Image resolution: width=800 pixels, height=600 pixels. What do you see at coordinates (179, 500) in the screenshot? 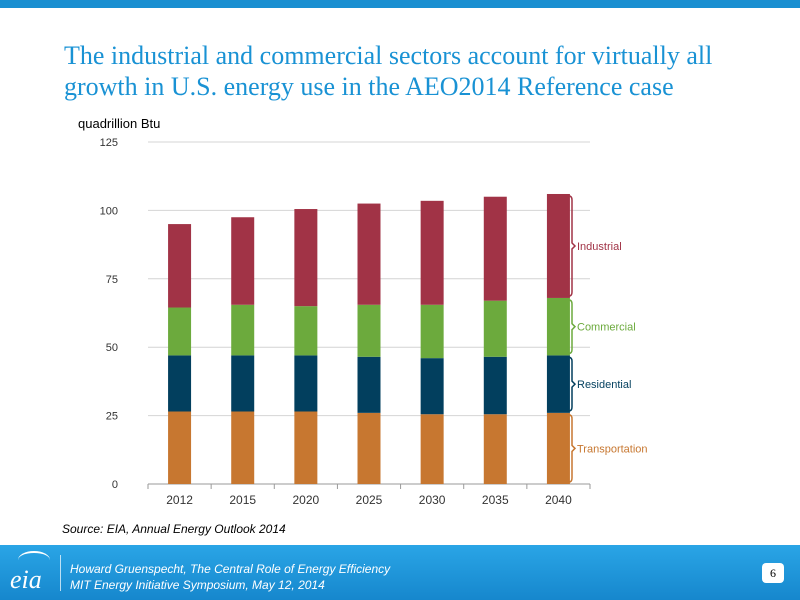
I see `x-tick-label: 2012` at bounding box center [179, 500].